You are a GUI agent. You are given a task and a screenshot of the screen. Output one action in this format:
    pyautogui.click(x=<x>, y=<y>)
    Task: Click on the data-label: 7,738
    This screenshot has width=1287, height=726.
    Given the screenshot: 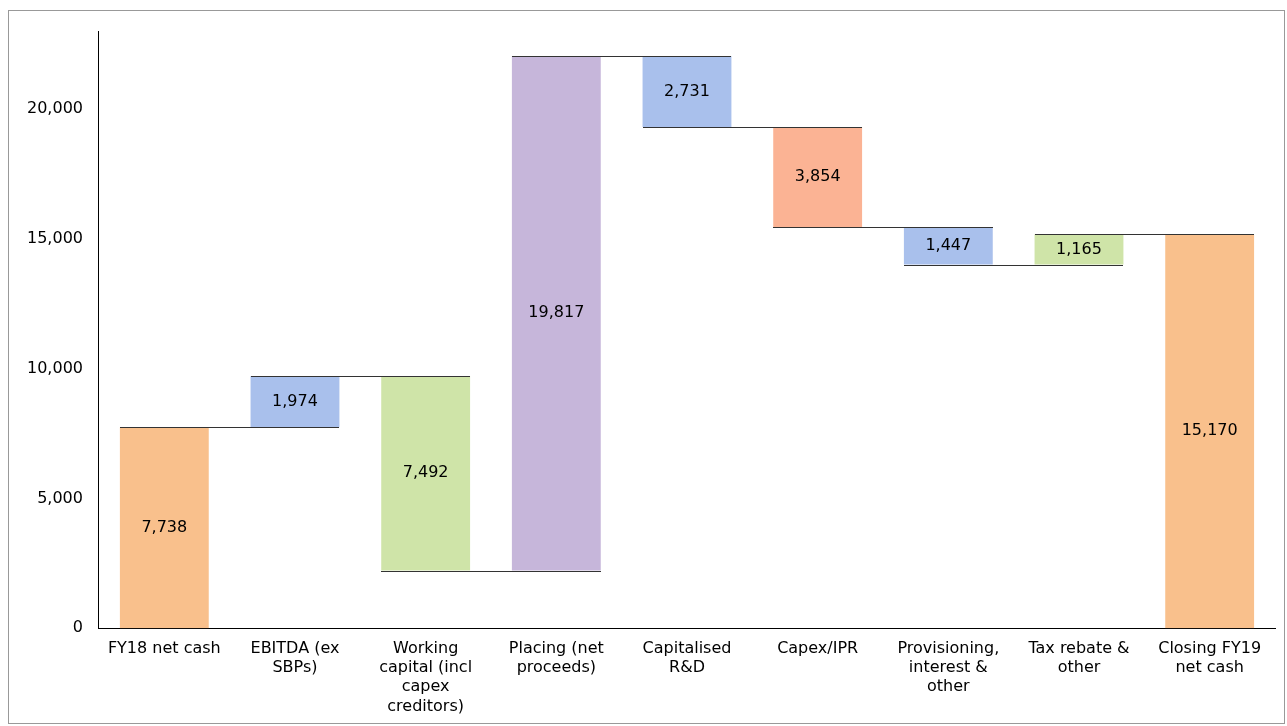 What is the action you would take?
    pyautogui.click(x=164, y=526)
    